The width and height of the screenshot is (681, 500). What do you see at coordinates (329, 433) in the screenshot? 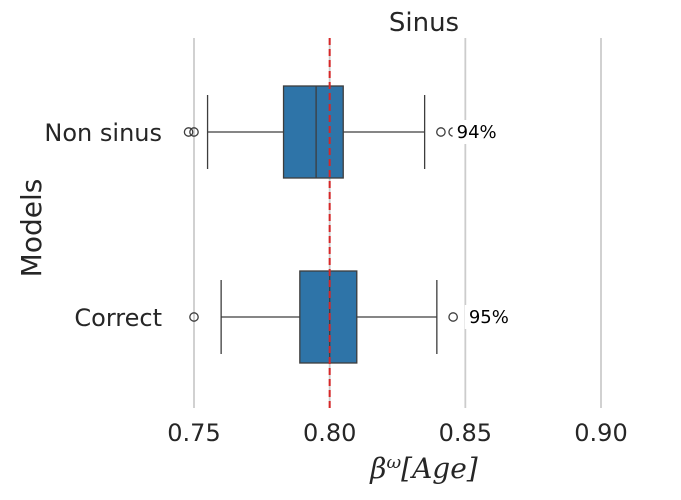
I see `x-tick-label: 0.80` at bounding box center [329, 433].